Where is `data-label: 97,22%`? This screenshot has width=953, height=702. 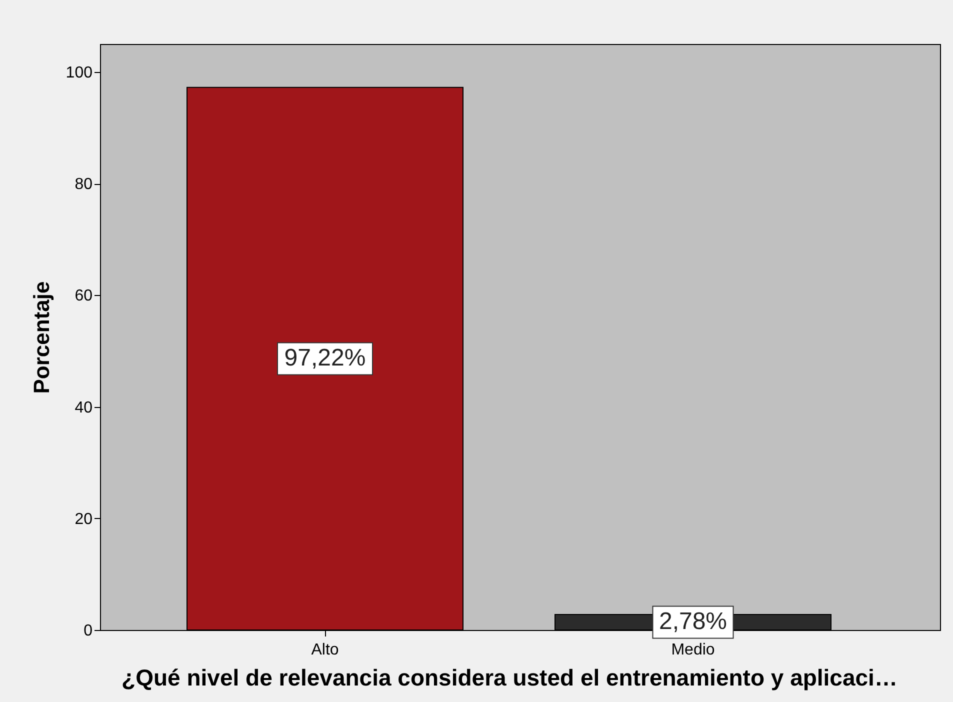
data-label: 97,22% is located at coordinates (325, 358).